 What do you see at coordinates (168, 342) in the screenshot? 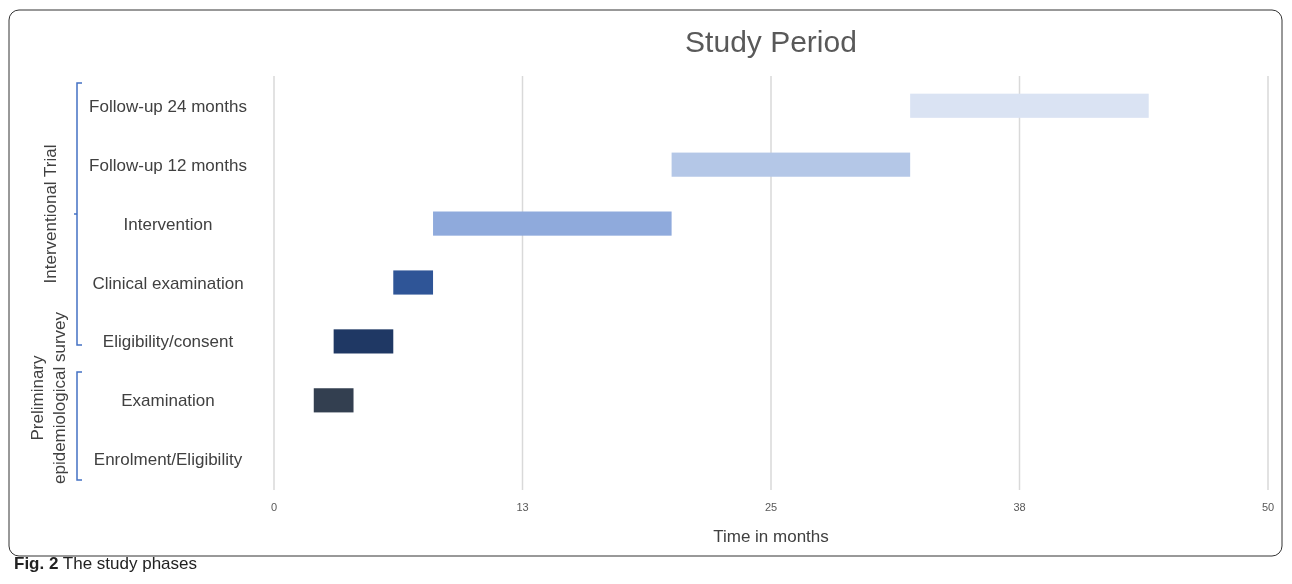
I see `y-tick-label: Eligibility/consent` at bounding box center [168, 342].